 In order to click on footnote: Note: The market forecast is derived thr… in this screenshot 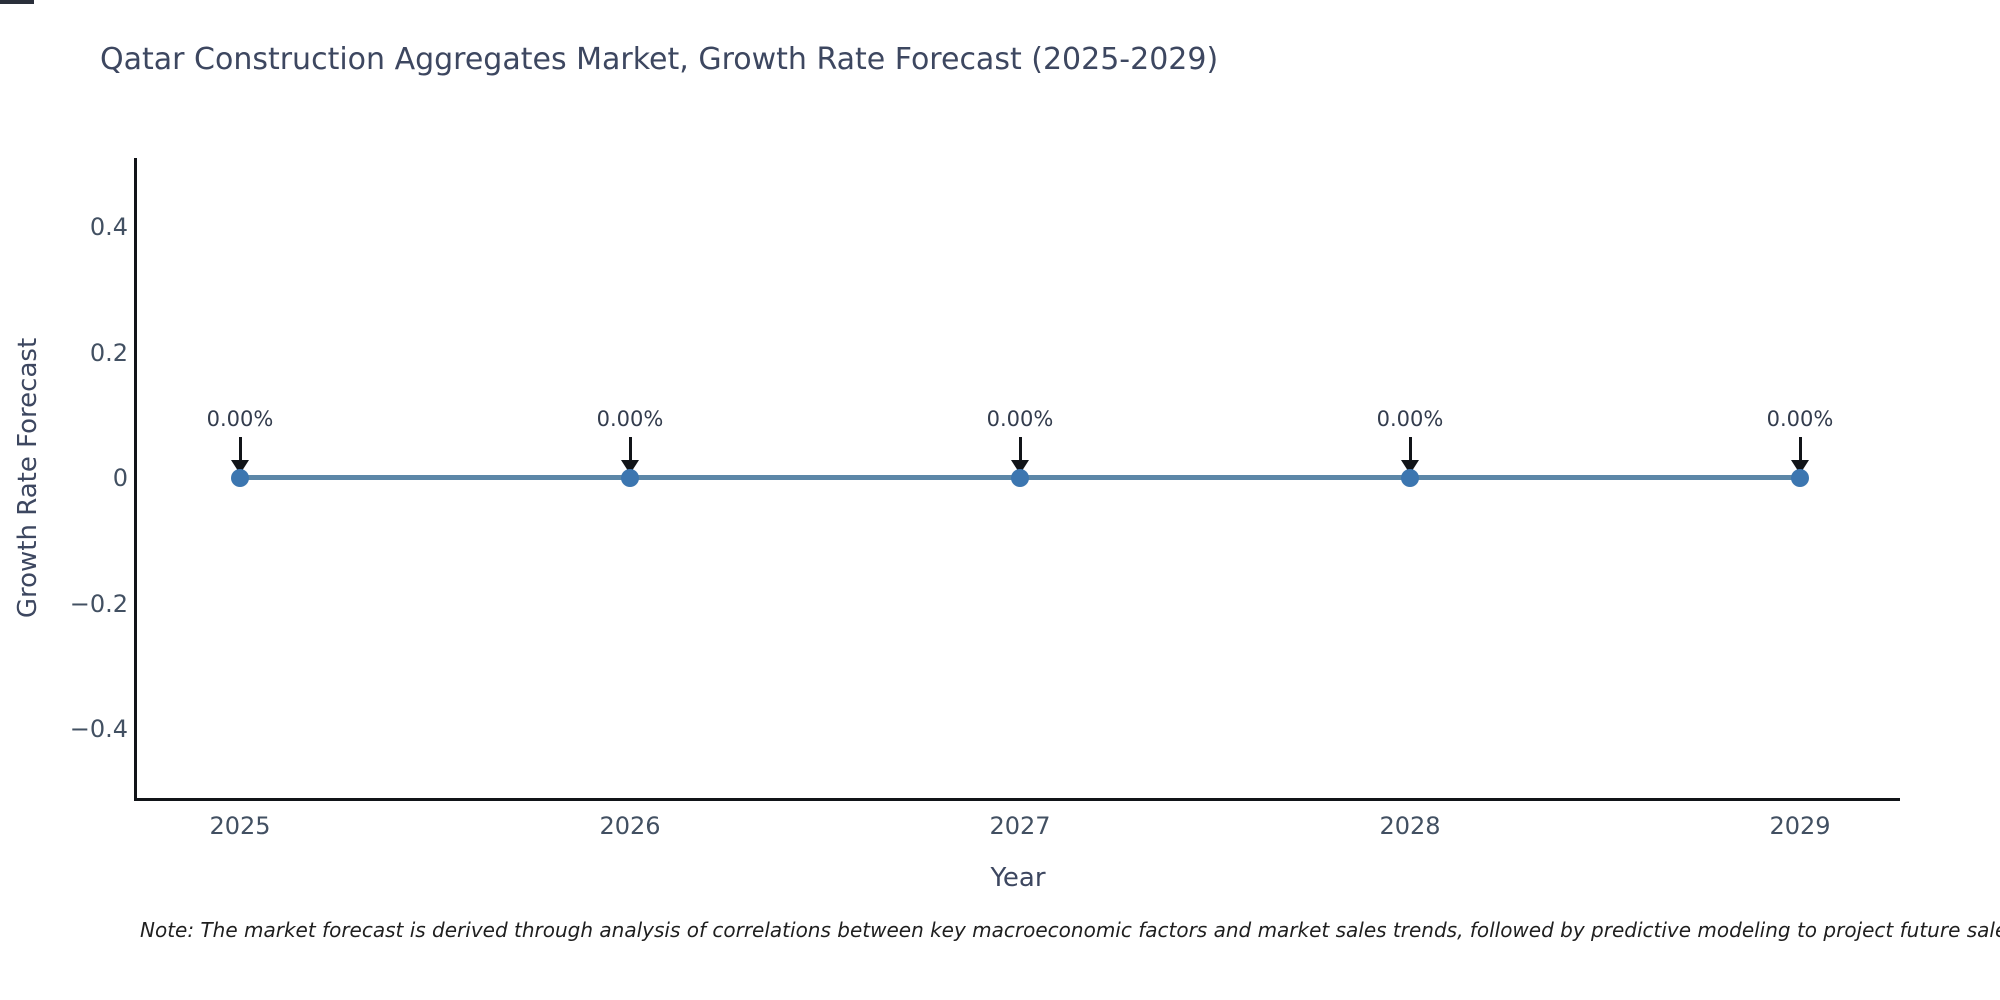, I will do `click(1070, 930)`.